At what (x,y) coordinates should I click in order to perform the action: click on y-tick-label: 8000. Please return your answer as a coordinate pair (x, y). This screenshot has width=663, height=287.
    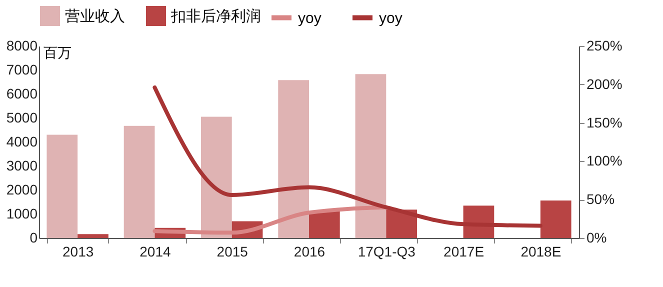
    Looking at the image, I should click on (22, 46).